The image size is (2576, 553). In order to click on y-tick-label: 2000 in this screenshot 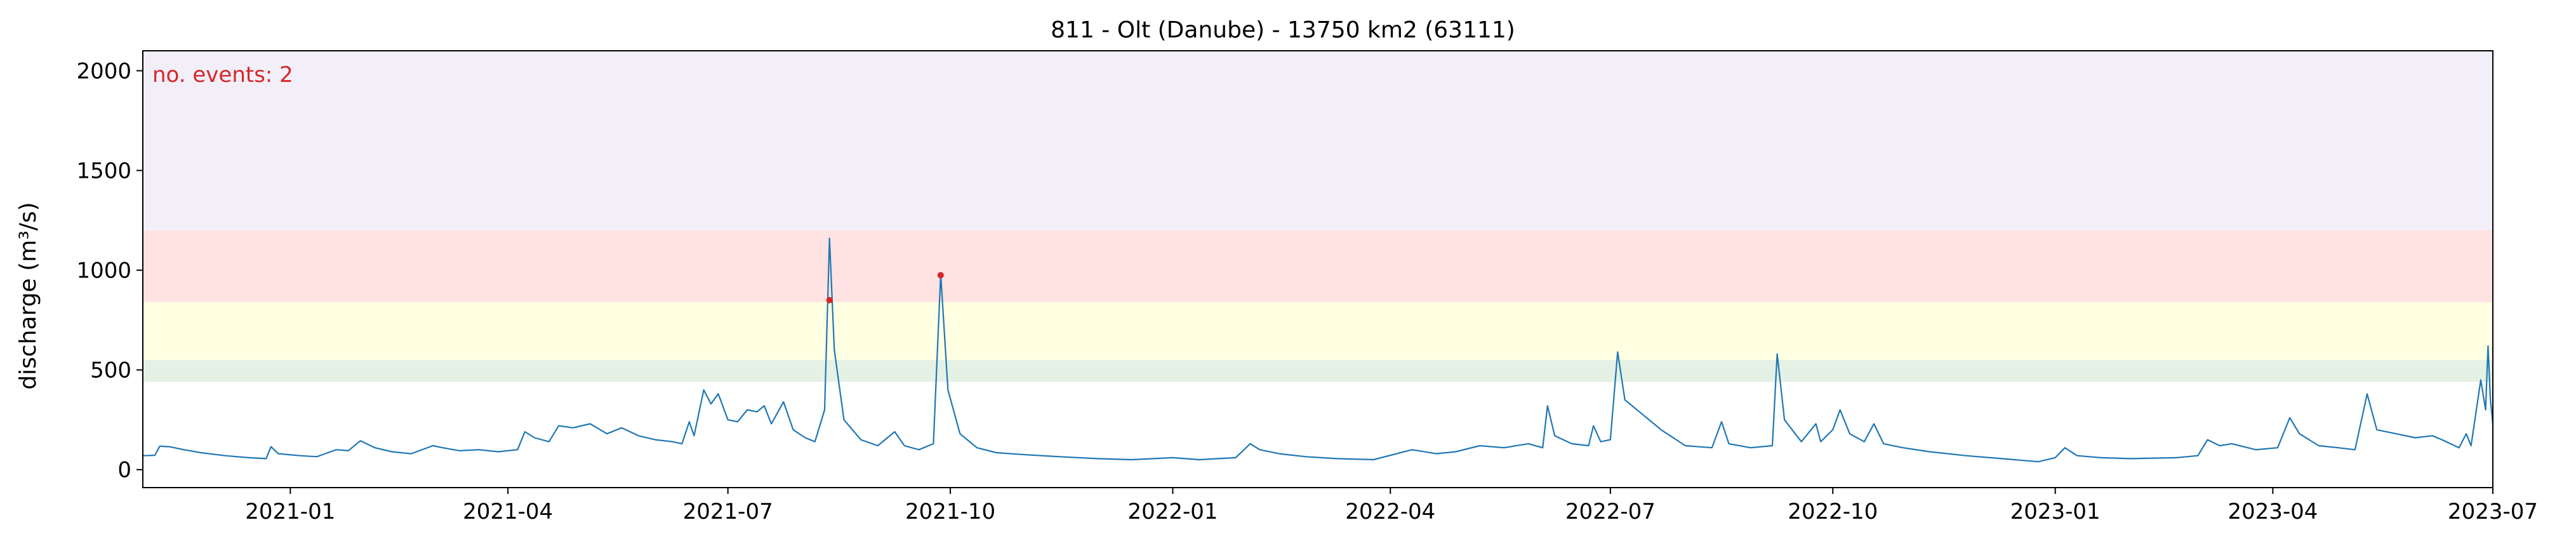, I will do `click(103, 71)`.